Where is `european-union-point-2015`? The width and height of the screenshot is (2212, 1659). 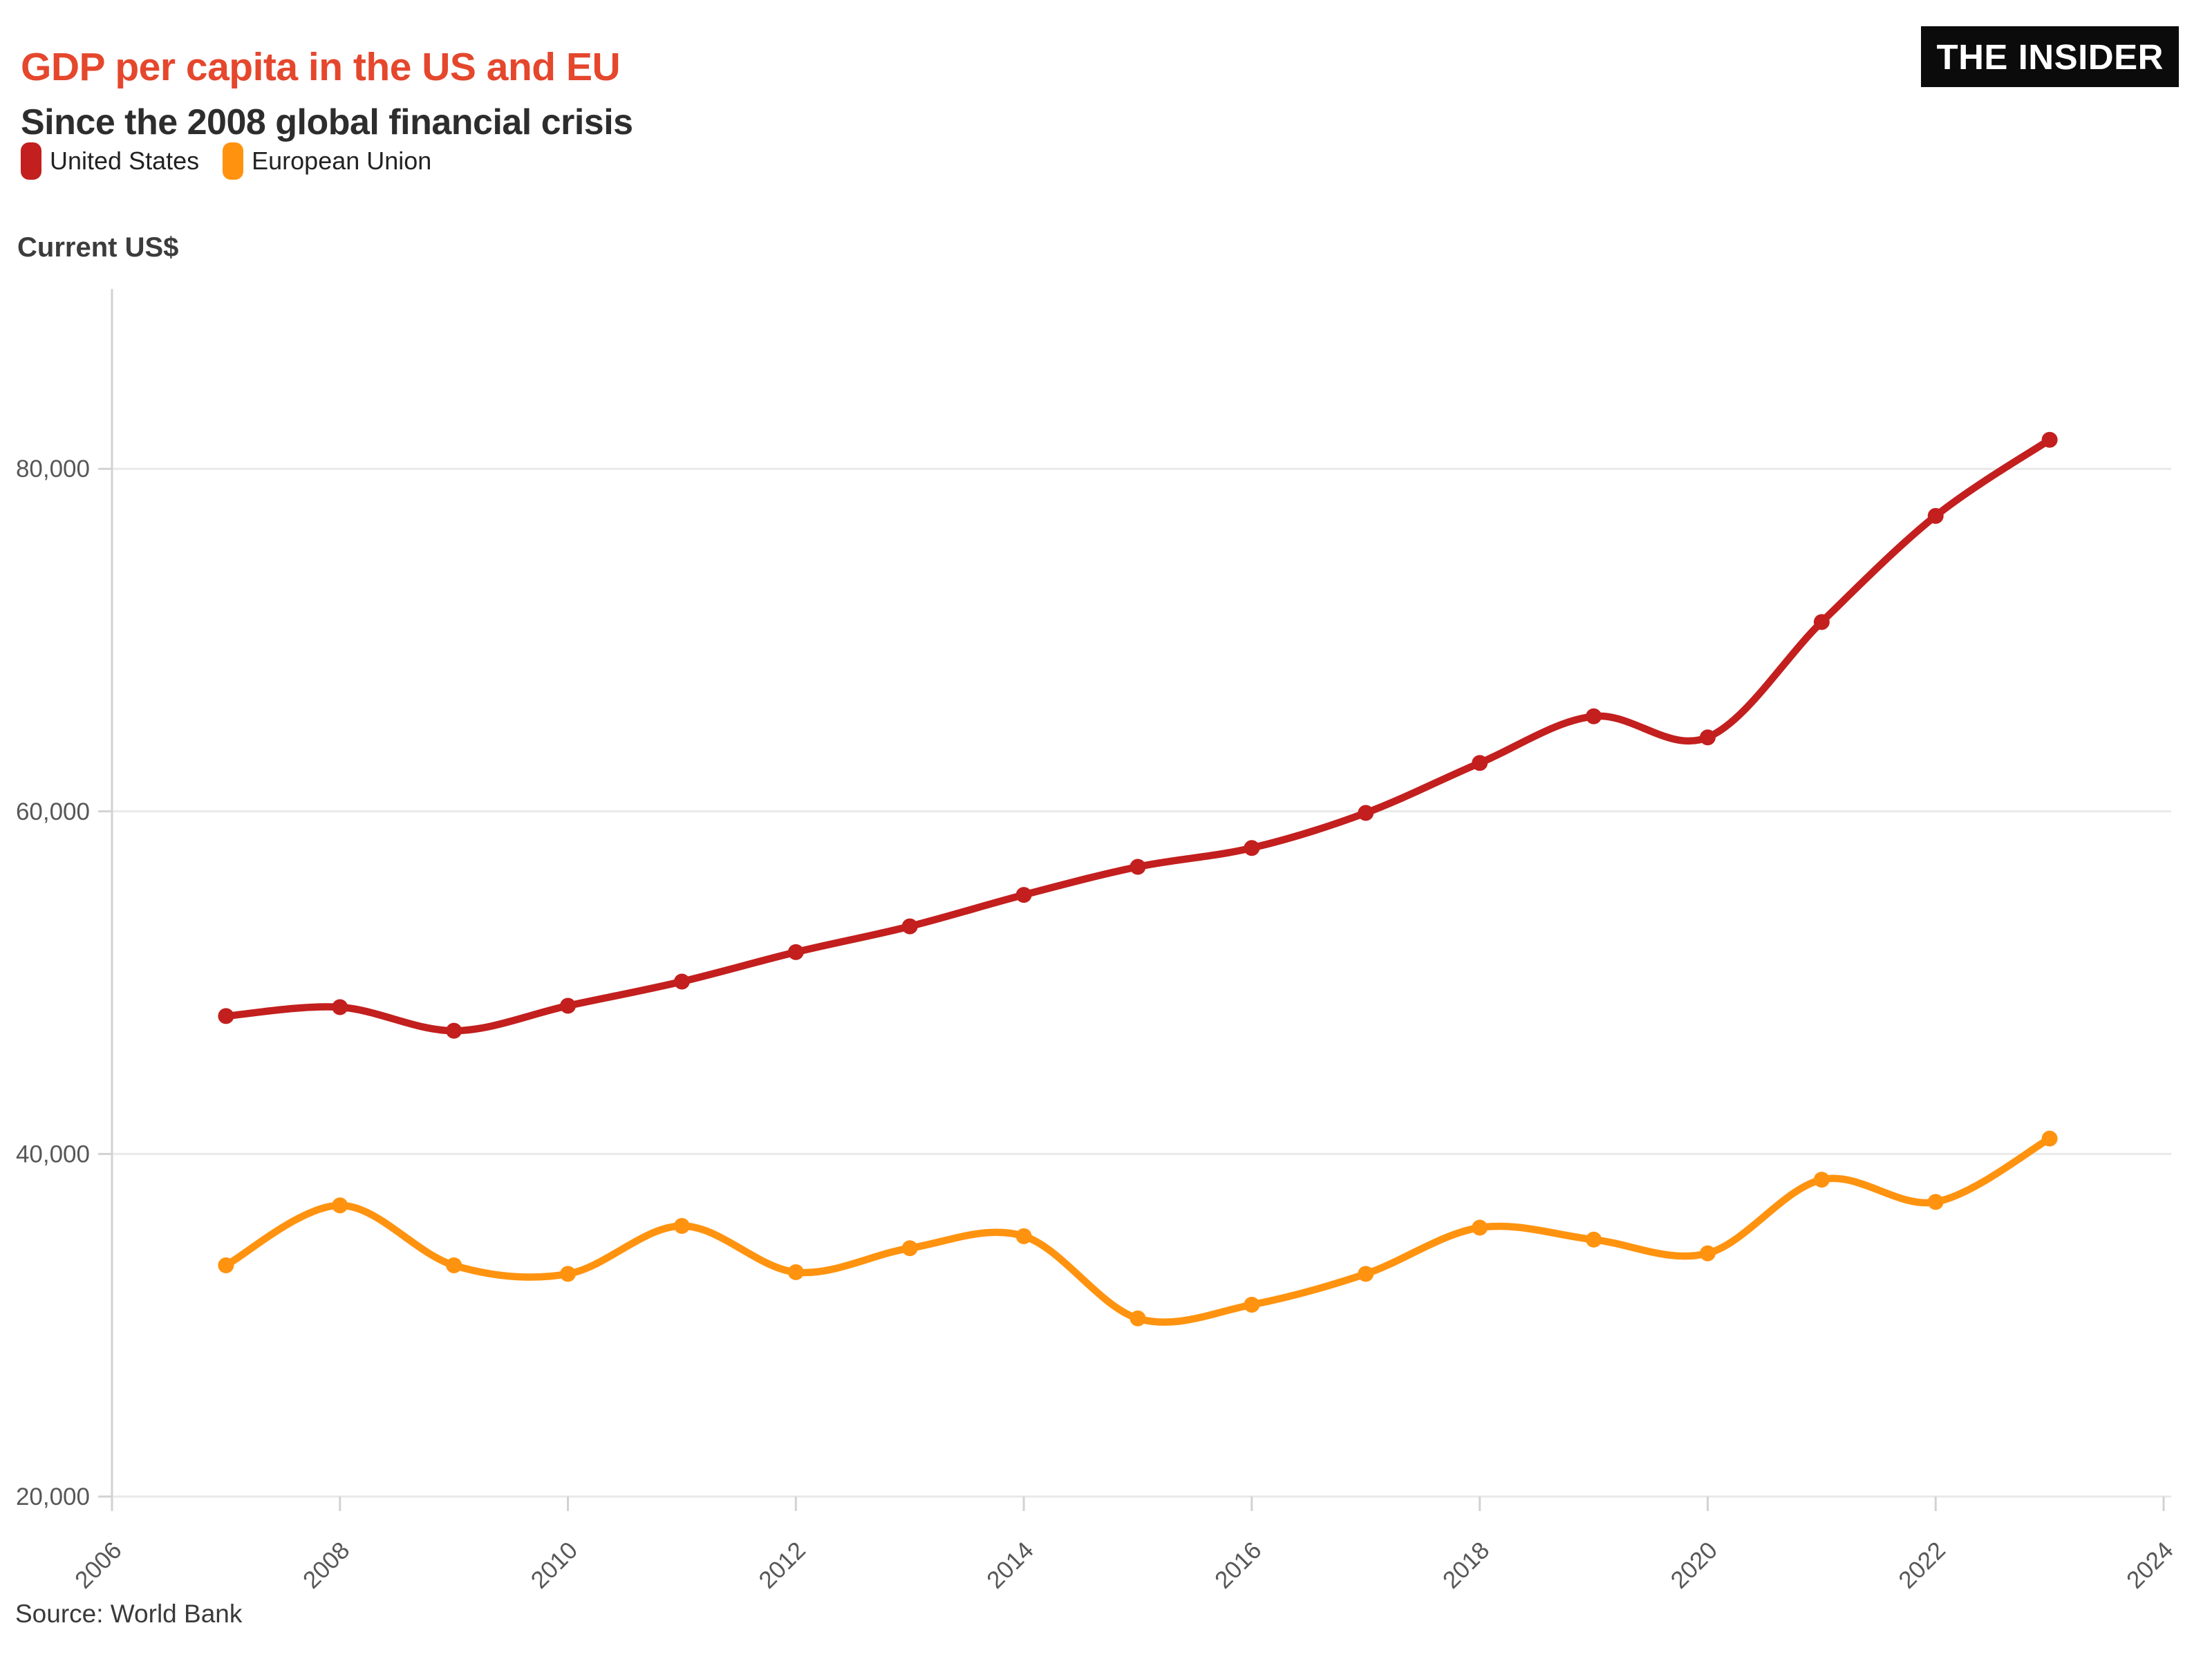
european-union-point-2015 is located at coordinates (1138, 1318).